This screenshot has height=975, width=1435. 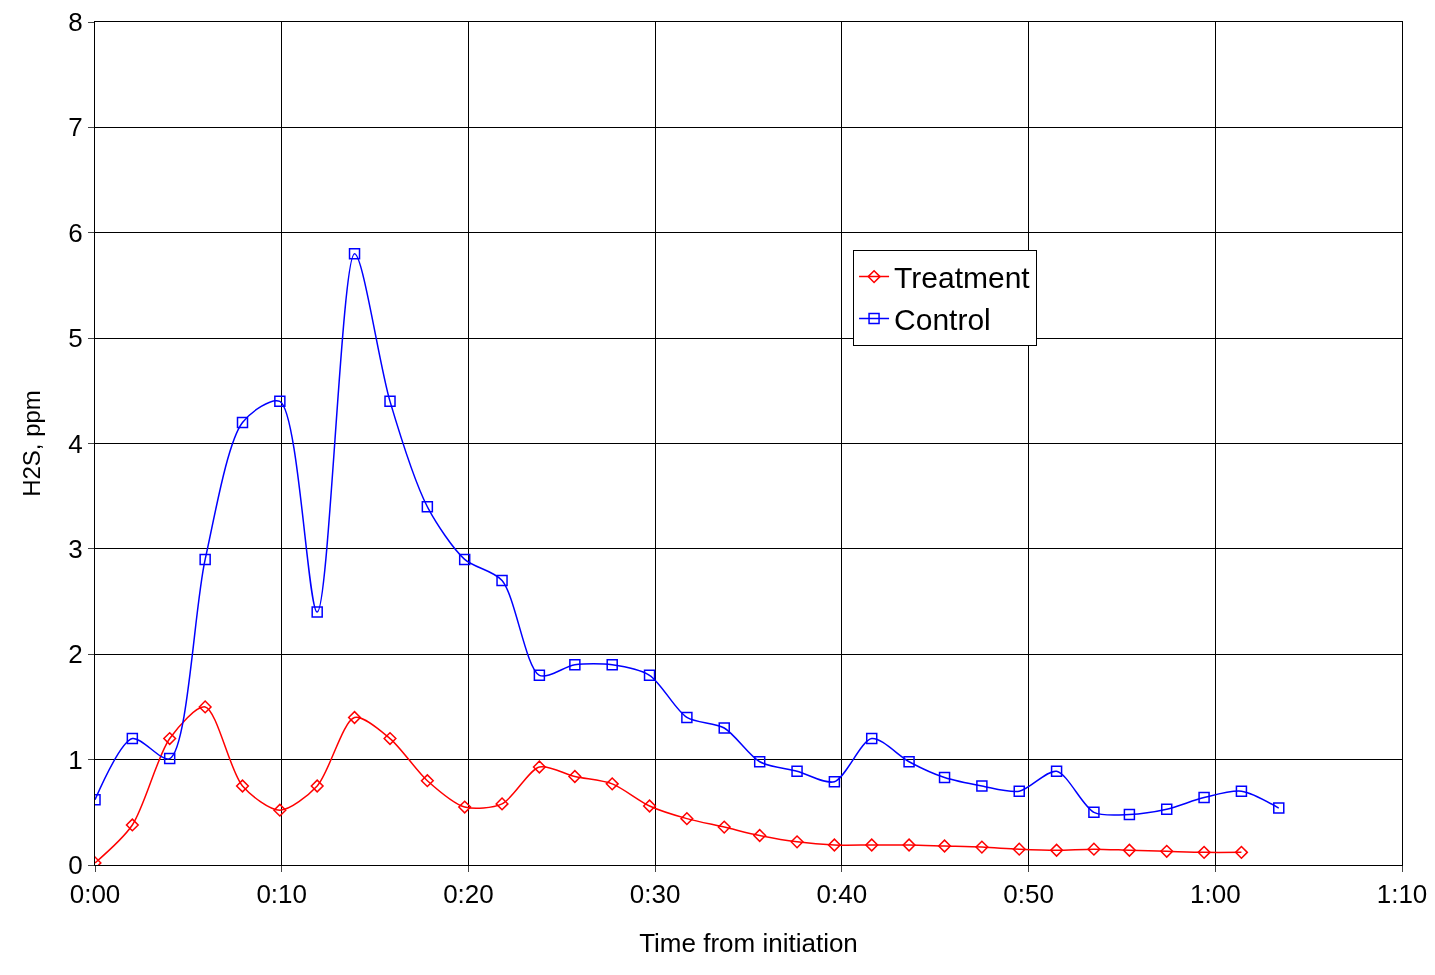 I want to click on y-axis-title: H2S, ppm, so click(x=32, y=443).